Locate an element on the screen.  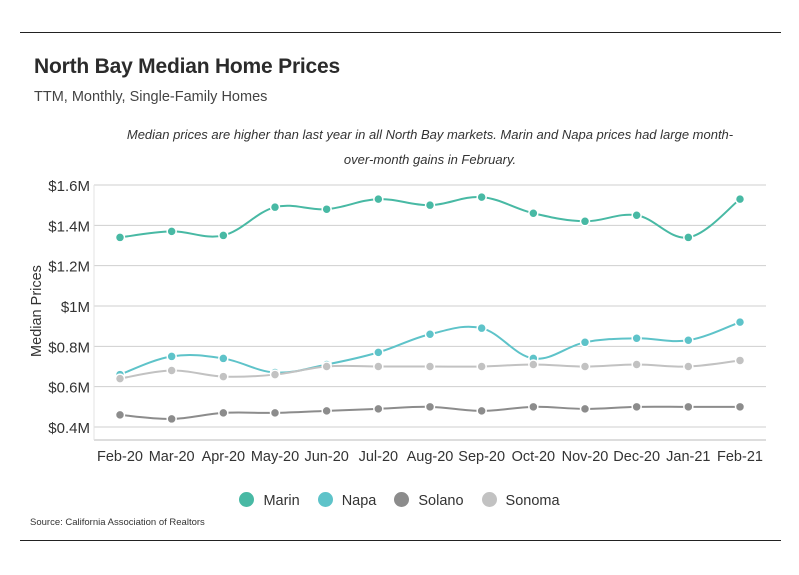
y-tick-label: $1.6M is located at coordinates (69, 186).